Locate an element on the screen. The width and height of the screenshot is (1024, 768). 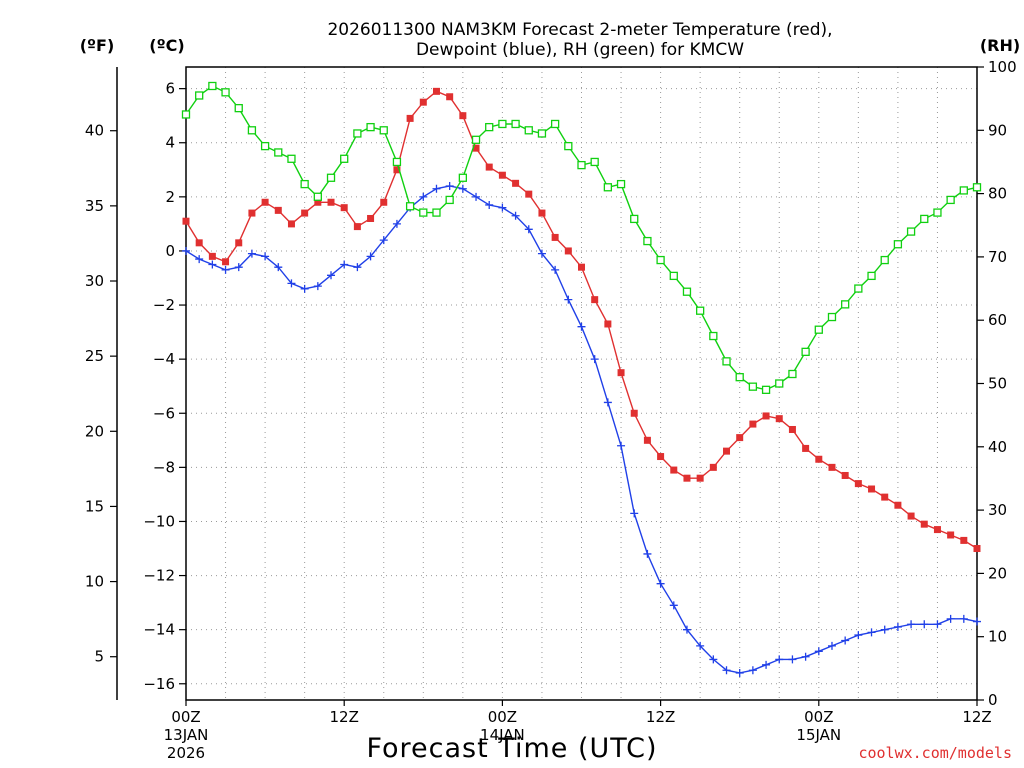
fahrenheit-tick-label: 15 is located at coordinates (94, 506).